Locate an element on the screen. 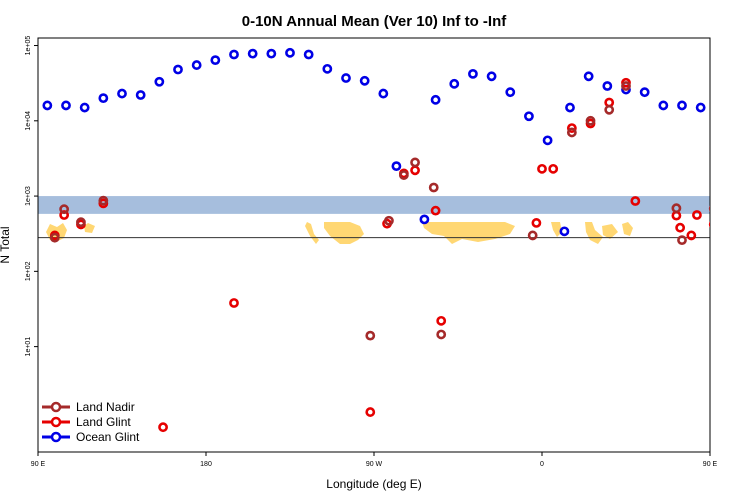 This screenshot has height=500, width=750. map-land-africa is located at coordinates (468, 233).